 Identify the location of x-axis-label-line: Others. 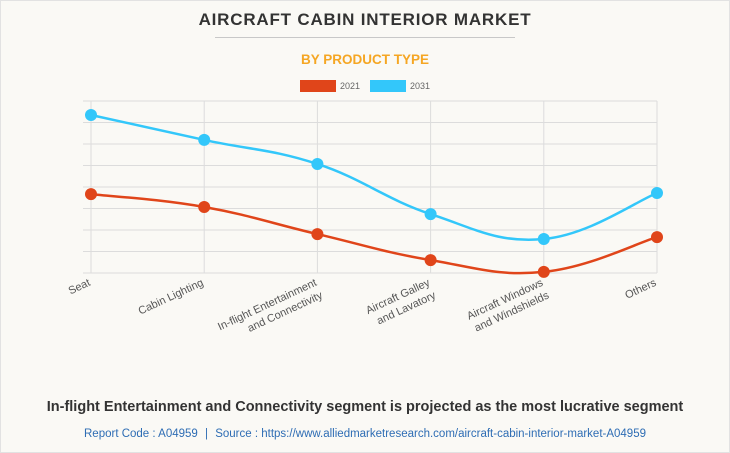
(640, 289).